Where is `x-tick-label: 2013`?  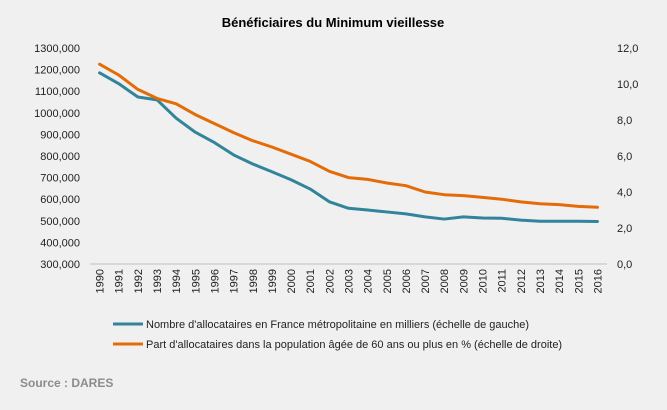 x-tick-label: 2013 is located at coordinates (541, 281).